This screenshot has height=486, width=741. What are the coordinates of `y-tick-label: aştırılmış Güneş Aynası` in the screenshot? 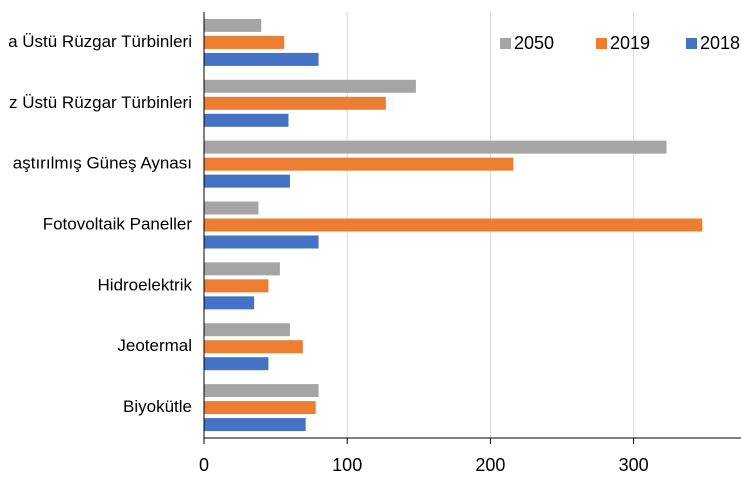 It's located at (102, 163).